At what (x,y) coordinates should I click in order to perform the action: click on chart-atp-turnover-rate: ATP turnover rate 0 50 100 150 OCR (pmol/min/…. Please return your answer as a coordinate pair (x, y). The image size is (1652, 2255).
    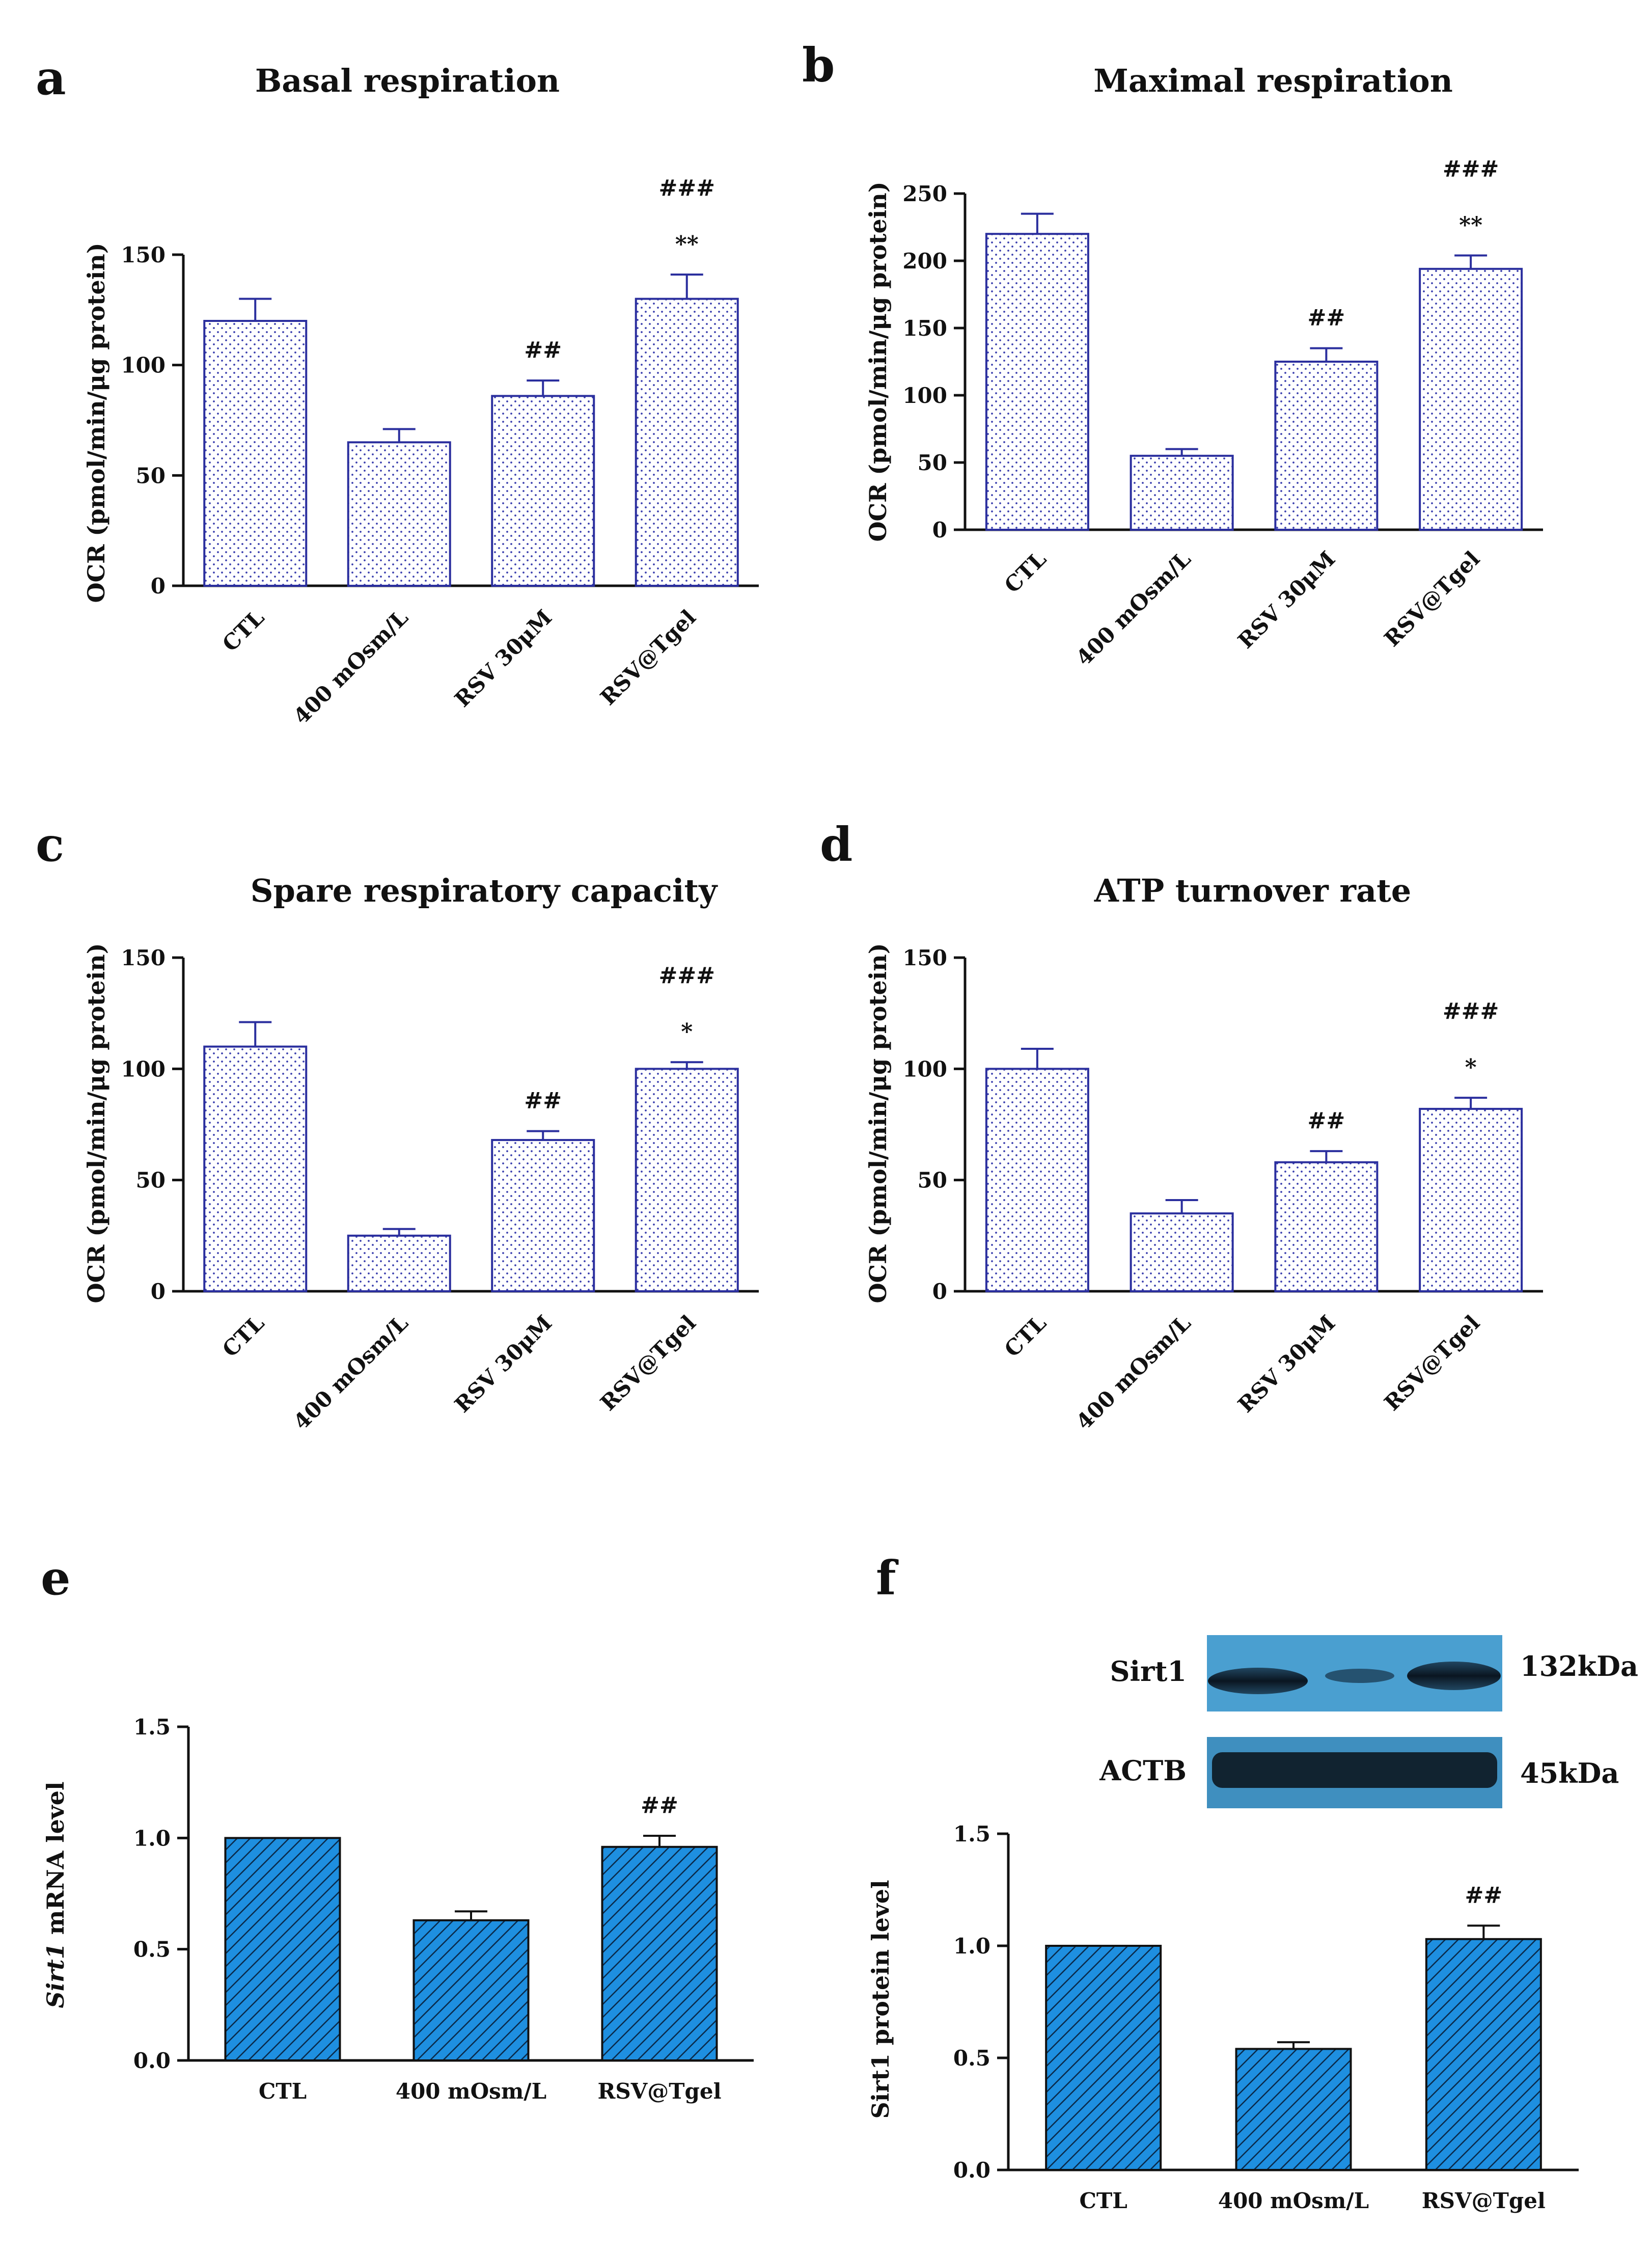
    Looking at the image, I should click on (1203, 1153).